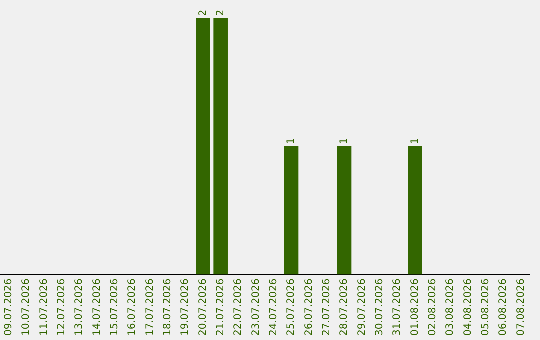  I want to click on x-tick-label: 26.07.2026, so click(309, 307).